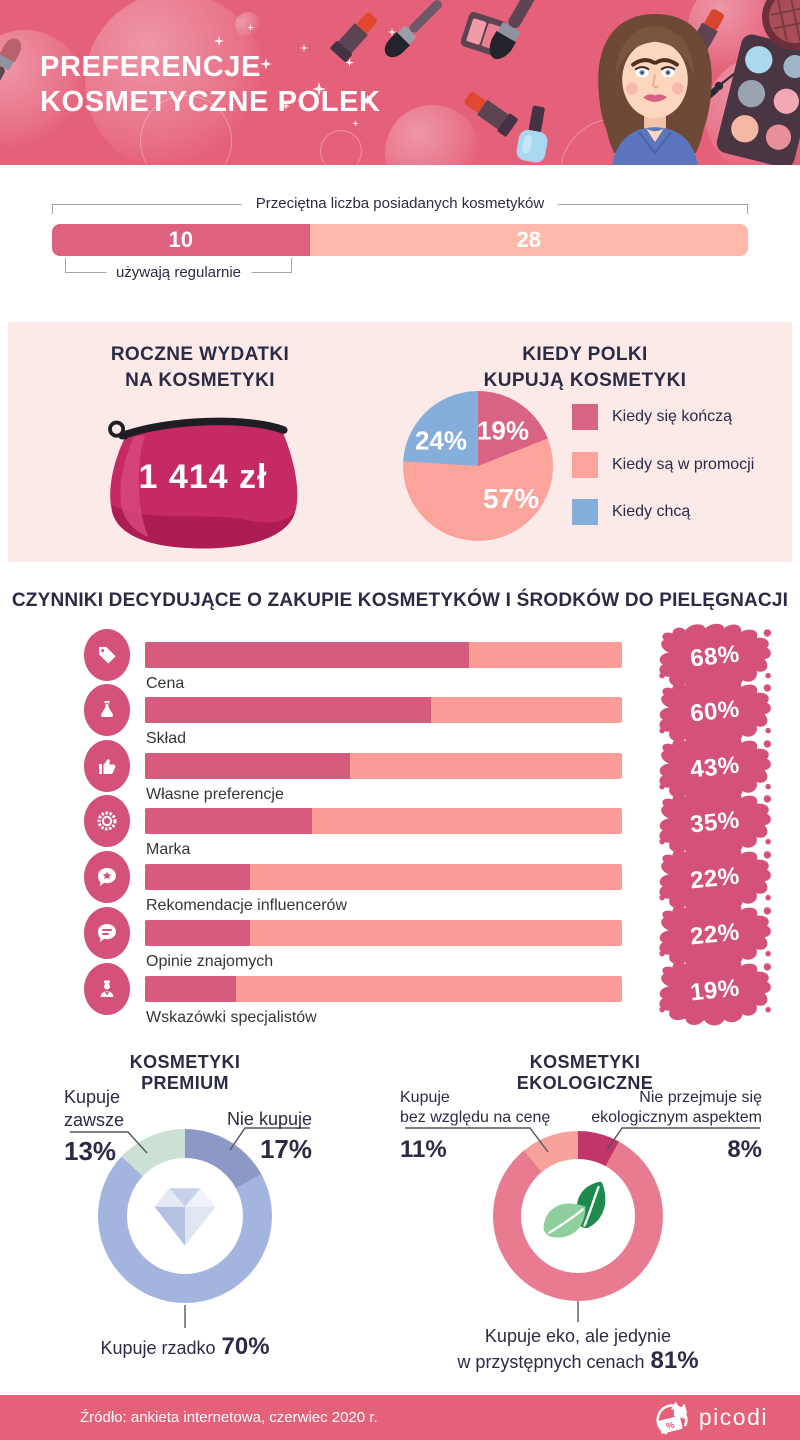 The width and height of the screenshot is (800, 1440). I want to click on owned-total-value: 28, so click(528, 239).